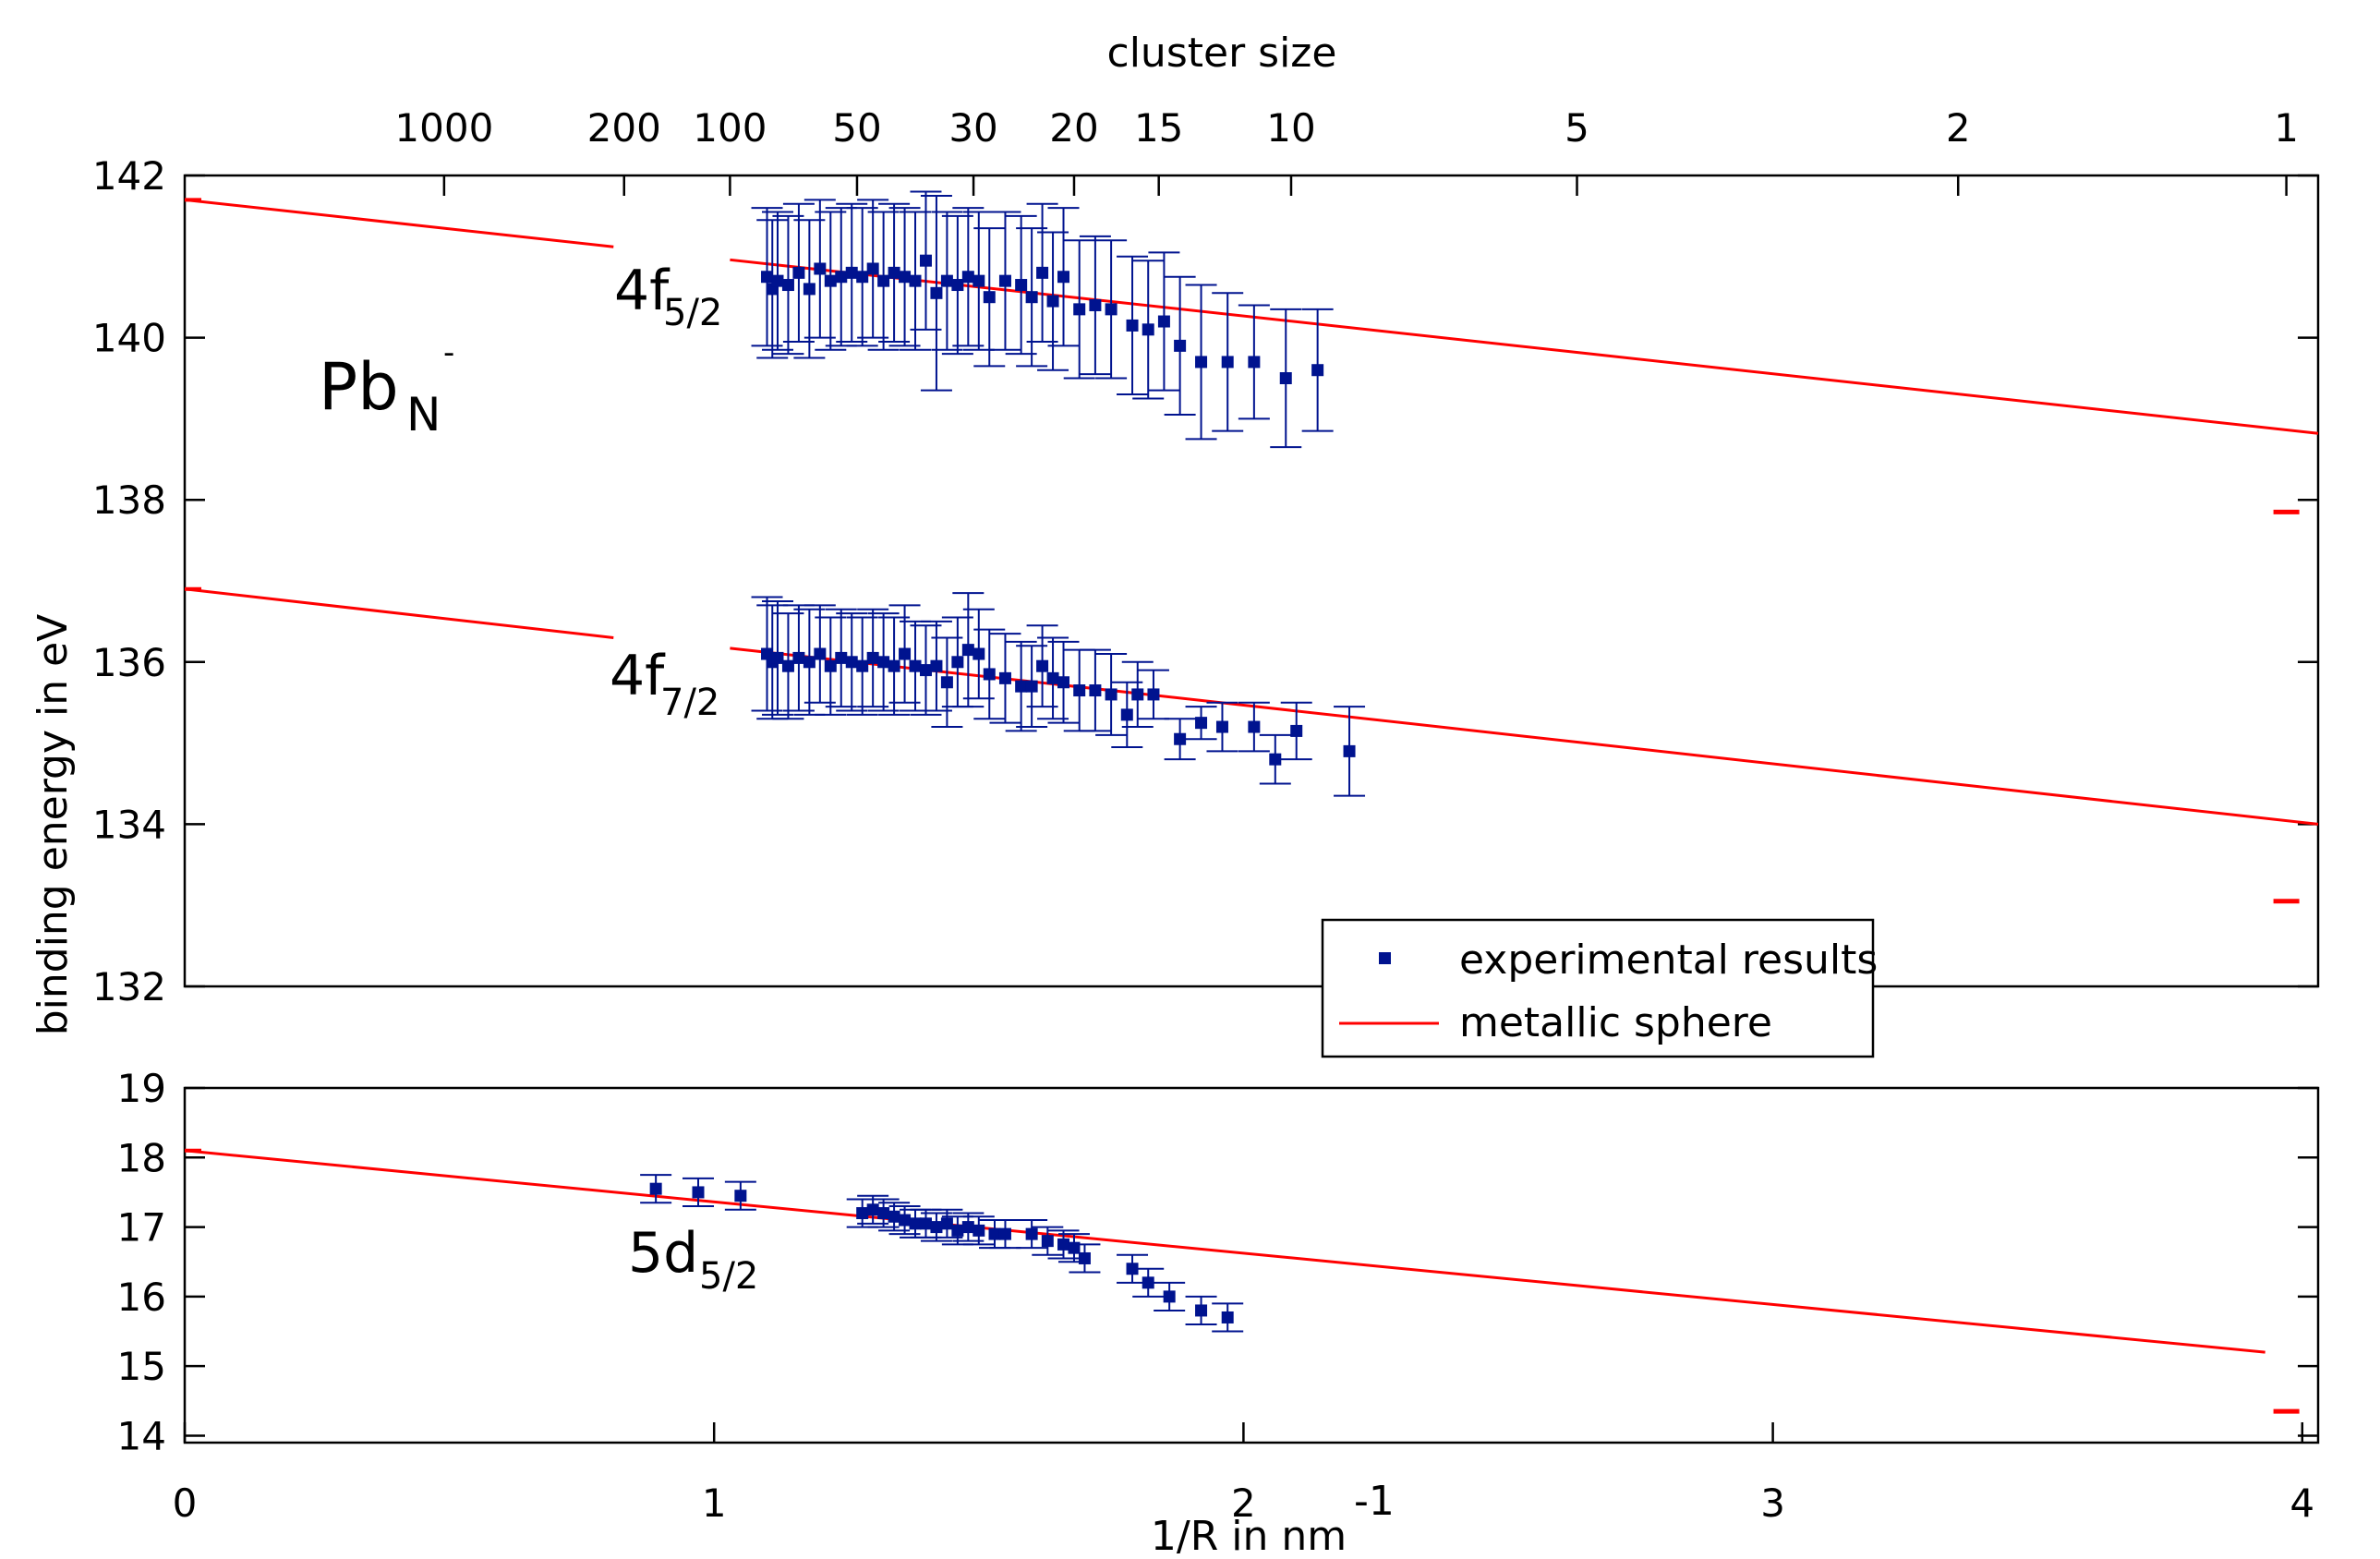  I want to click on y-tick-label-upper: 138, so click(129, 500).